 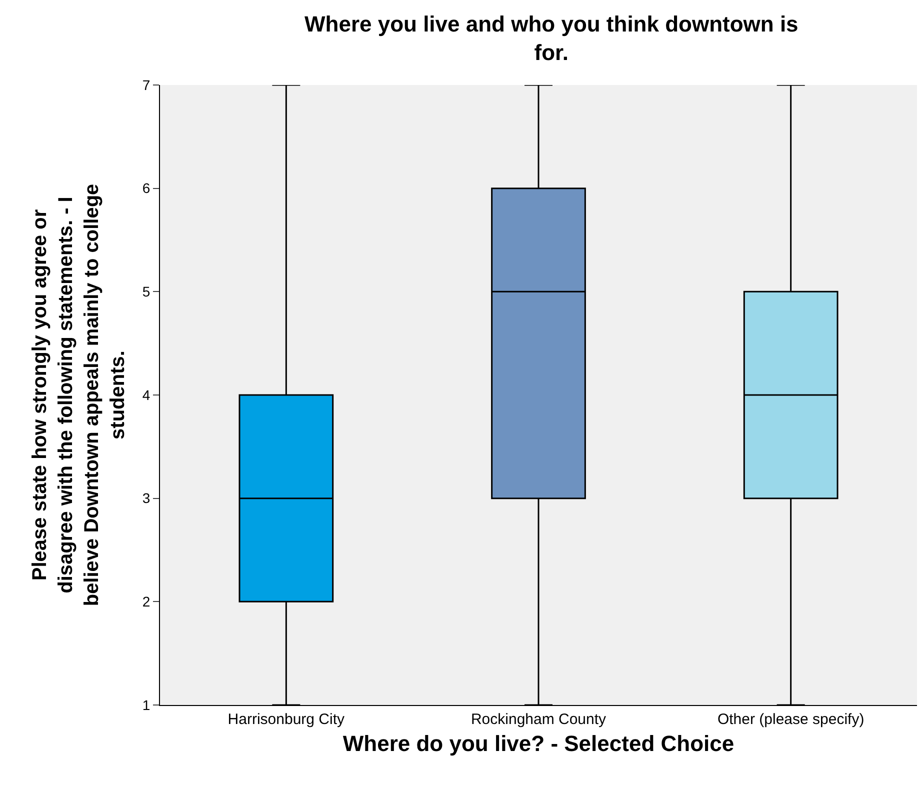 What do you see at coordinates (146, 292) in the screenshot?
I see `y-tick-label: 5` at bounding box center [146, 292].